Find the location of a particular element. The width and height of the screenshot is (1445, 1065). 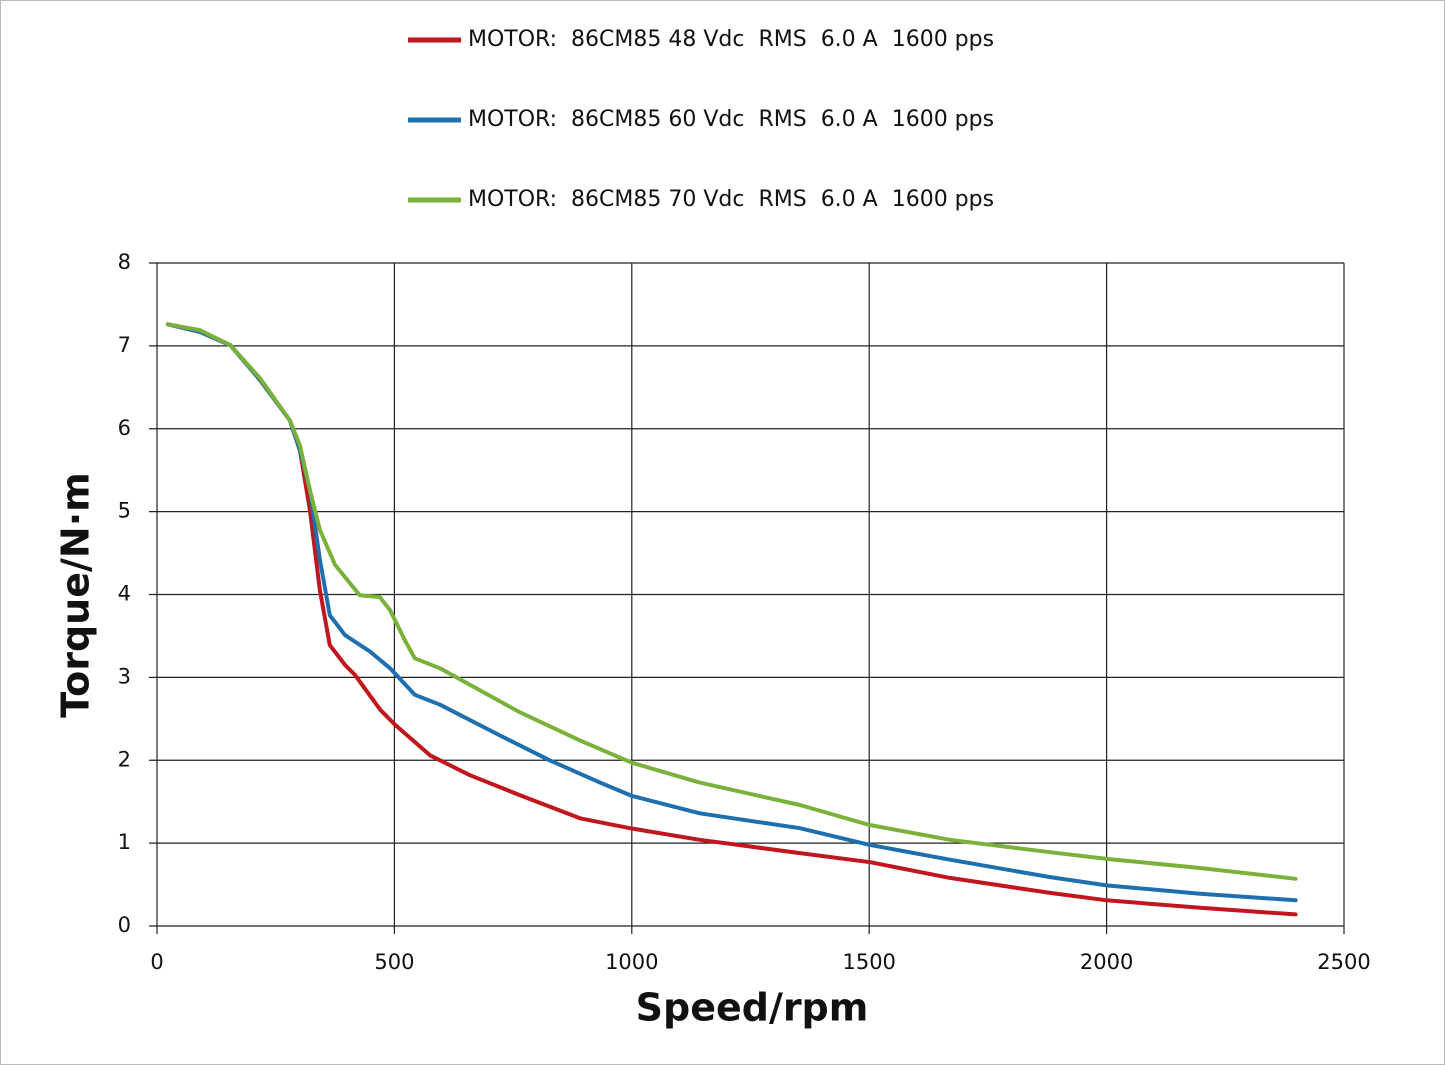

y-tick-label: 8 is located at coordinates (124, 262).